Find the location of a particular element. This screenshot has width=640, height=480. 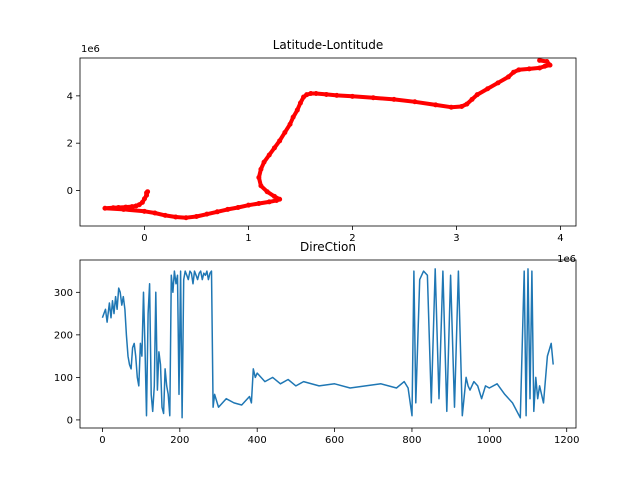

direction-title: DireCtion is located at coordinates (328, 247).